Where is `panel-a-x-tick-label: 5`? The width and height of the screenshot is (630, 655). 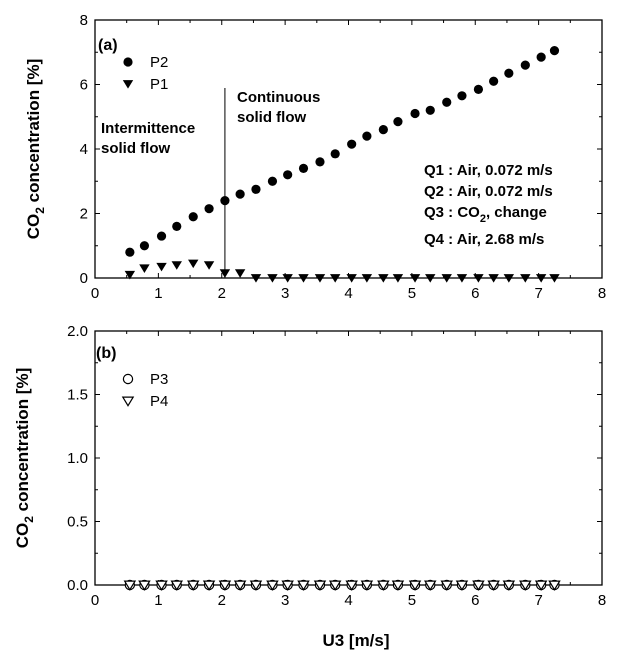
panel-a-x-tick-label: 5 is located at coordinates (412, 293).